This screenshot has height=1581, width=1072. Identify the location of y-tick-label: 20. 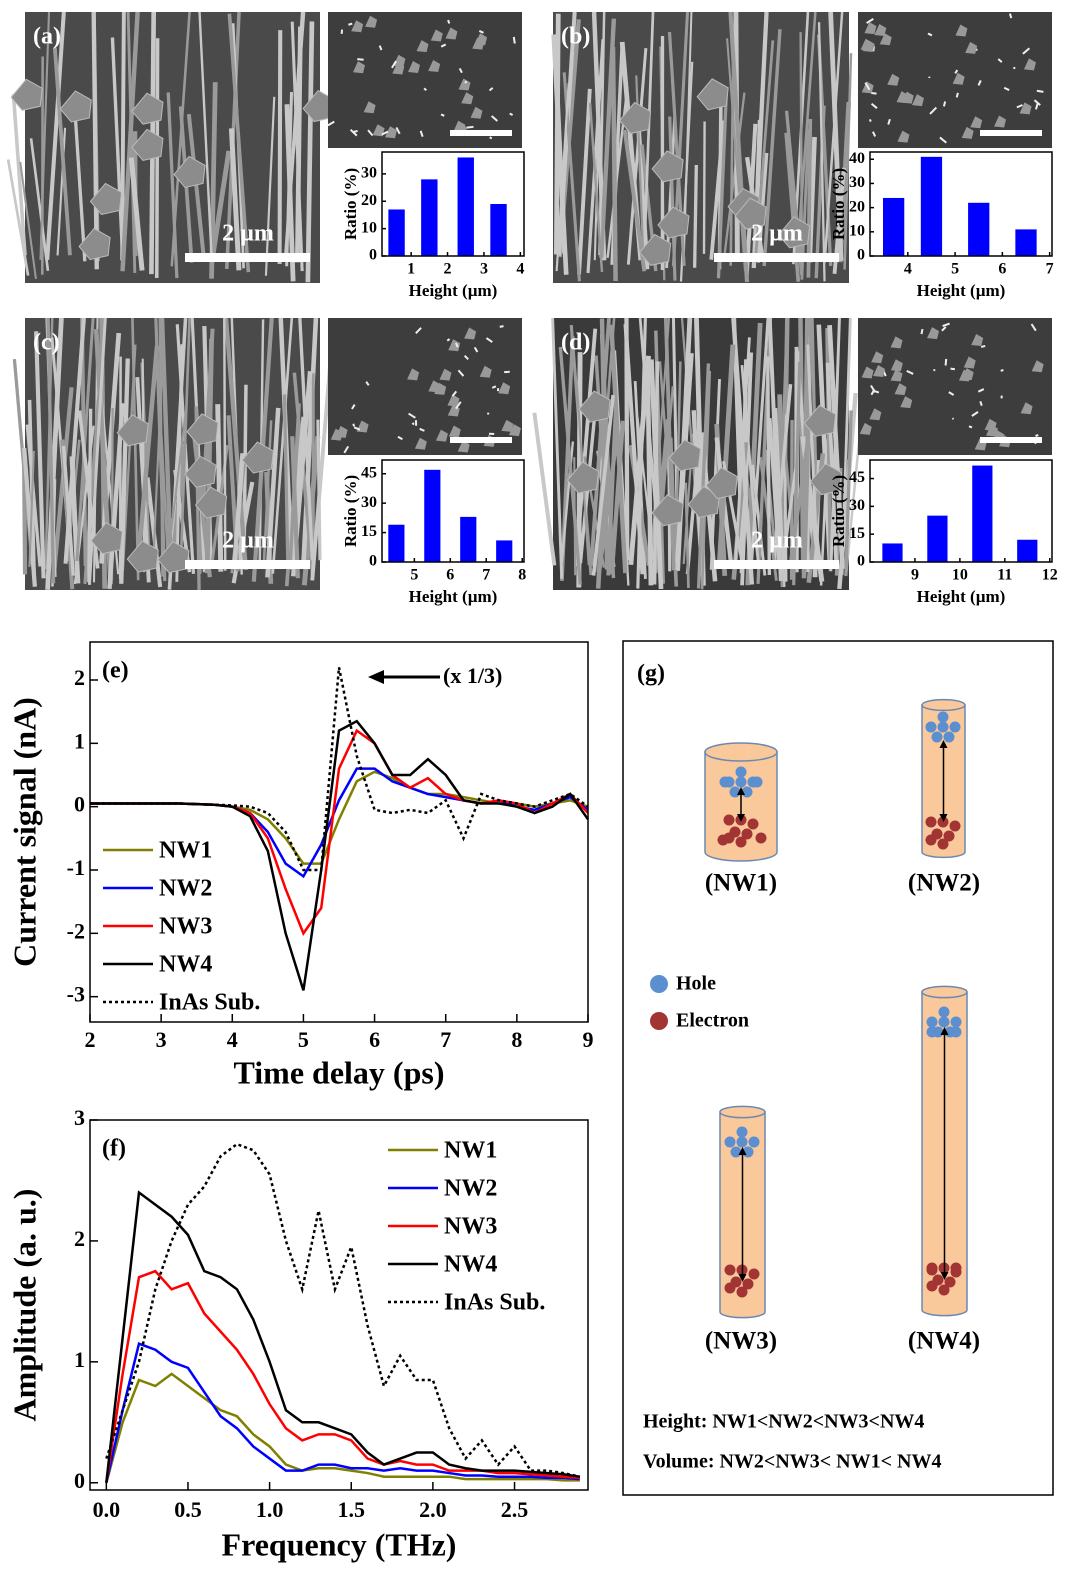
(369, 200).